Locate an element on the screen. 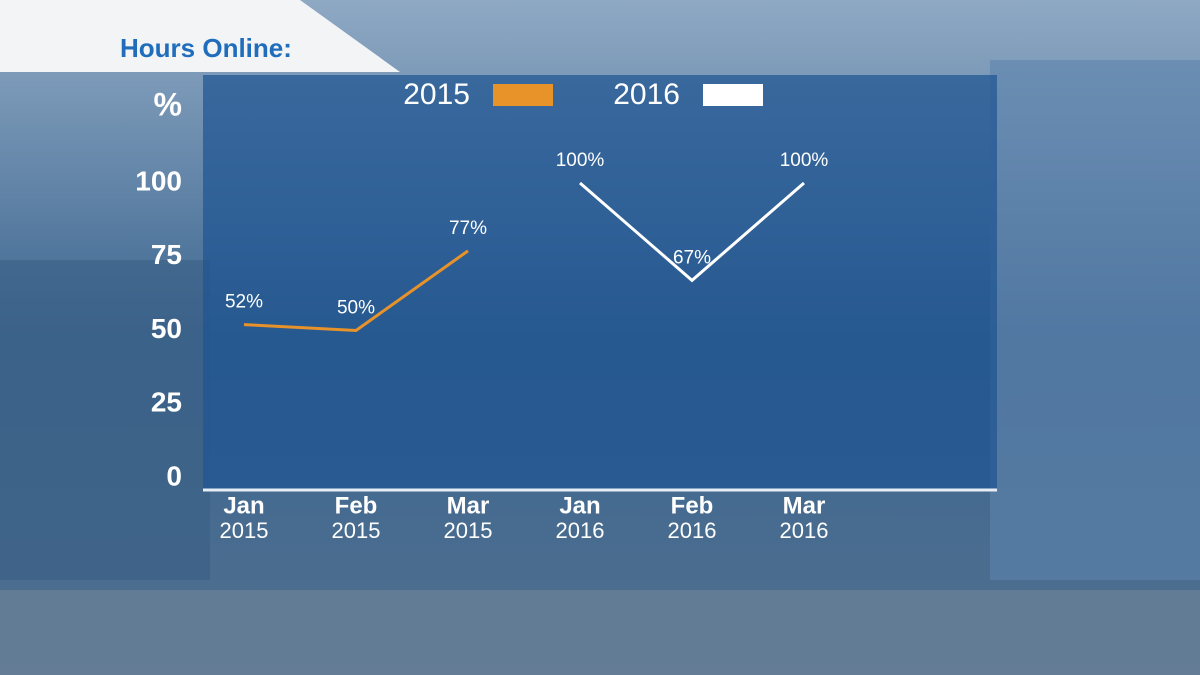  data-label: 52% is located at coordinates (244, 302).